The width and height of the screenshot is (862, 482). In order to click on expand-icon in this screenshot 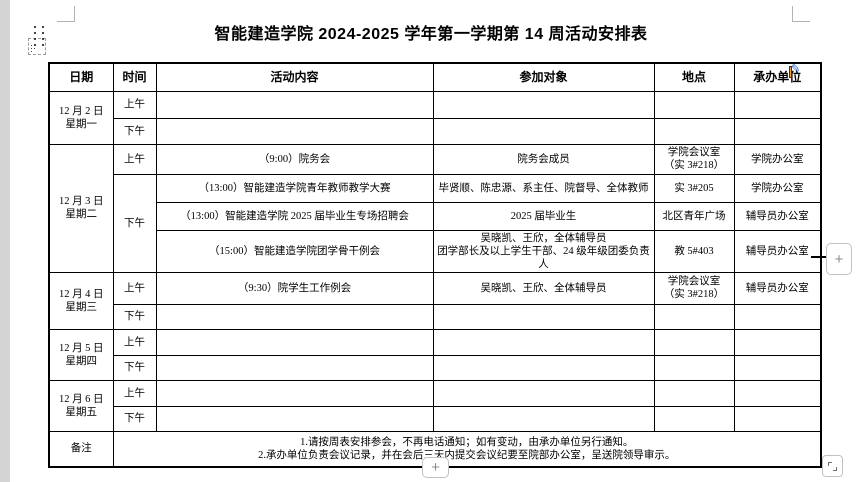, I will do `click(832, 466)`.